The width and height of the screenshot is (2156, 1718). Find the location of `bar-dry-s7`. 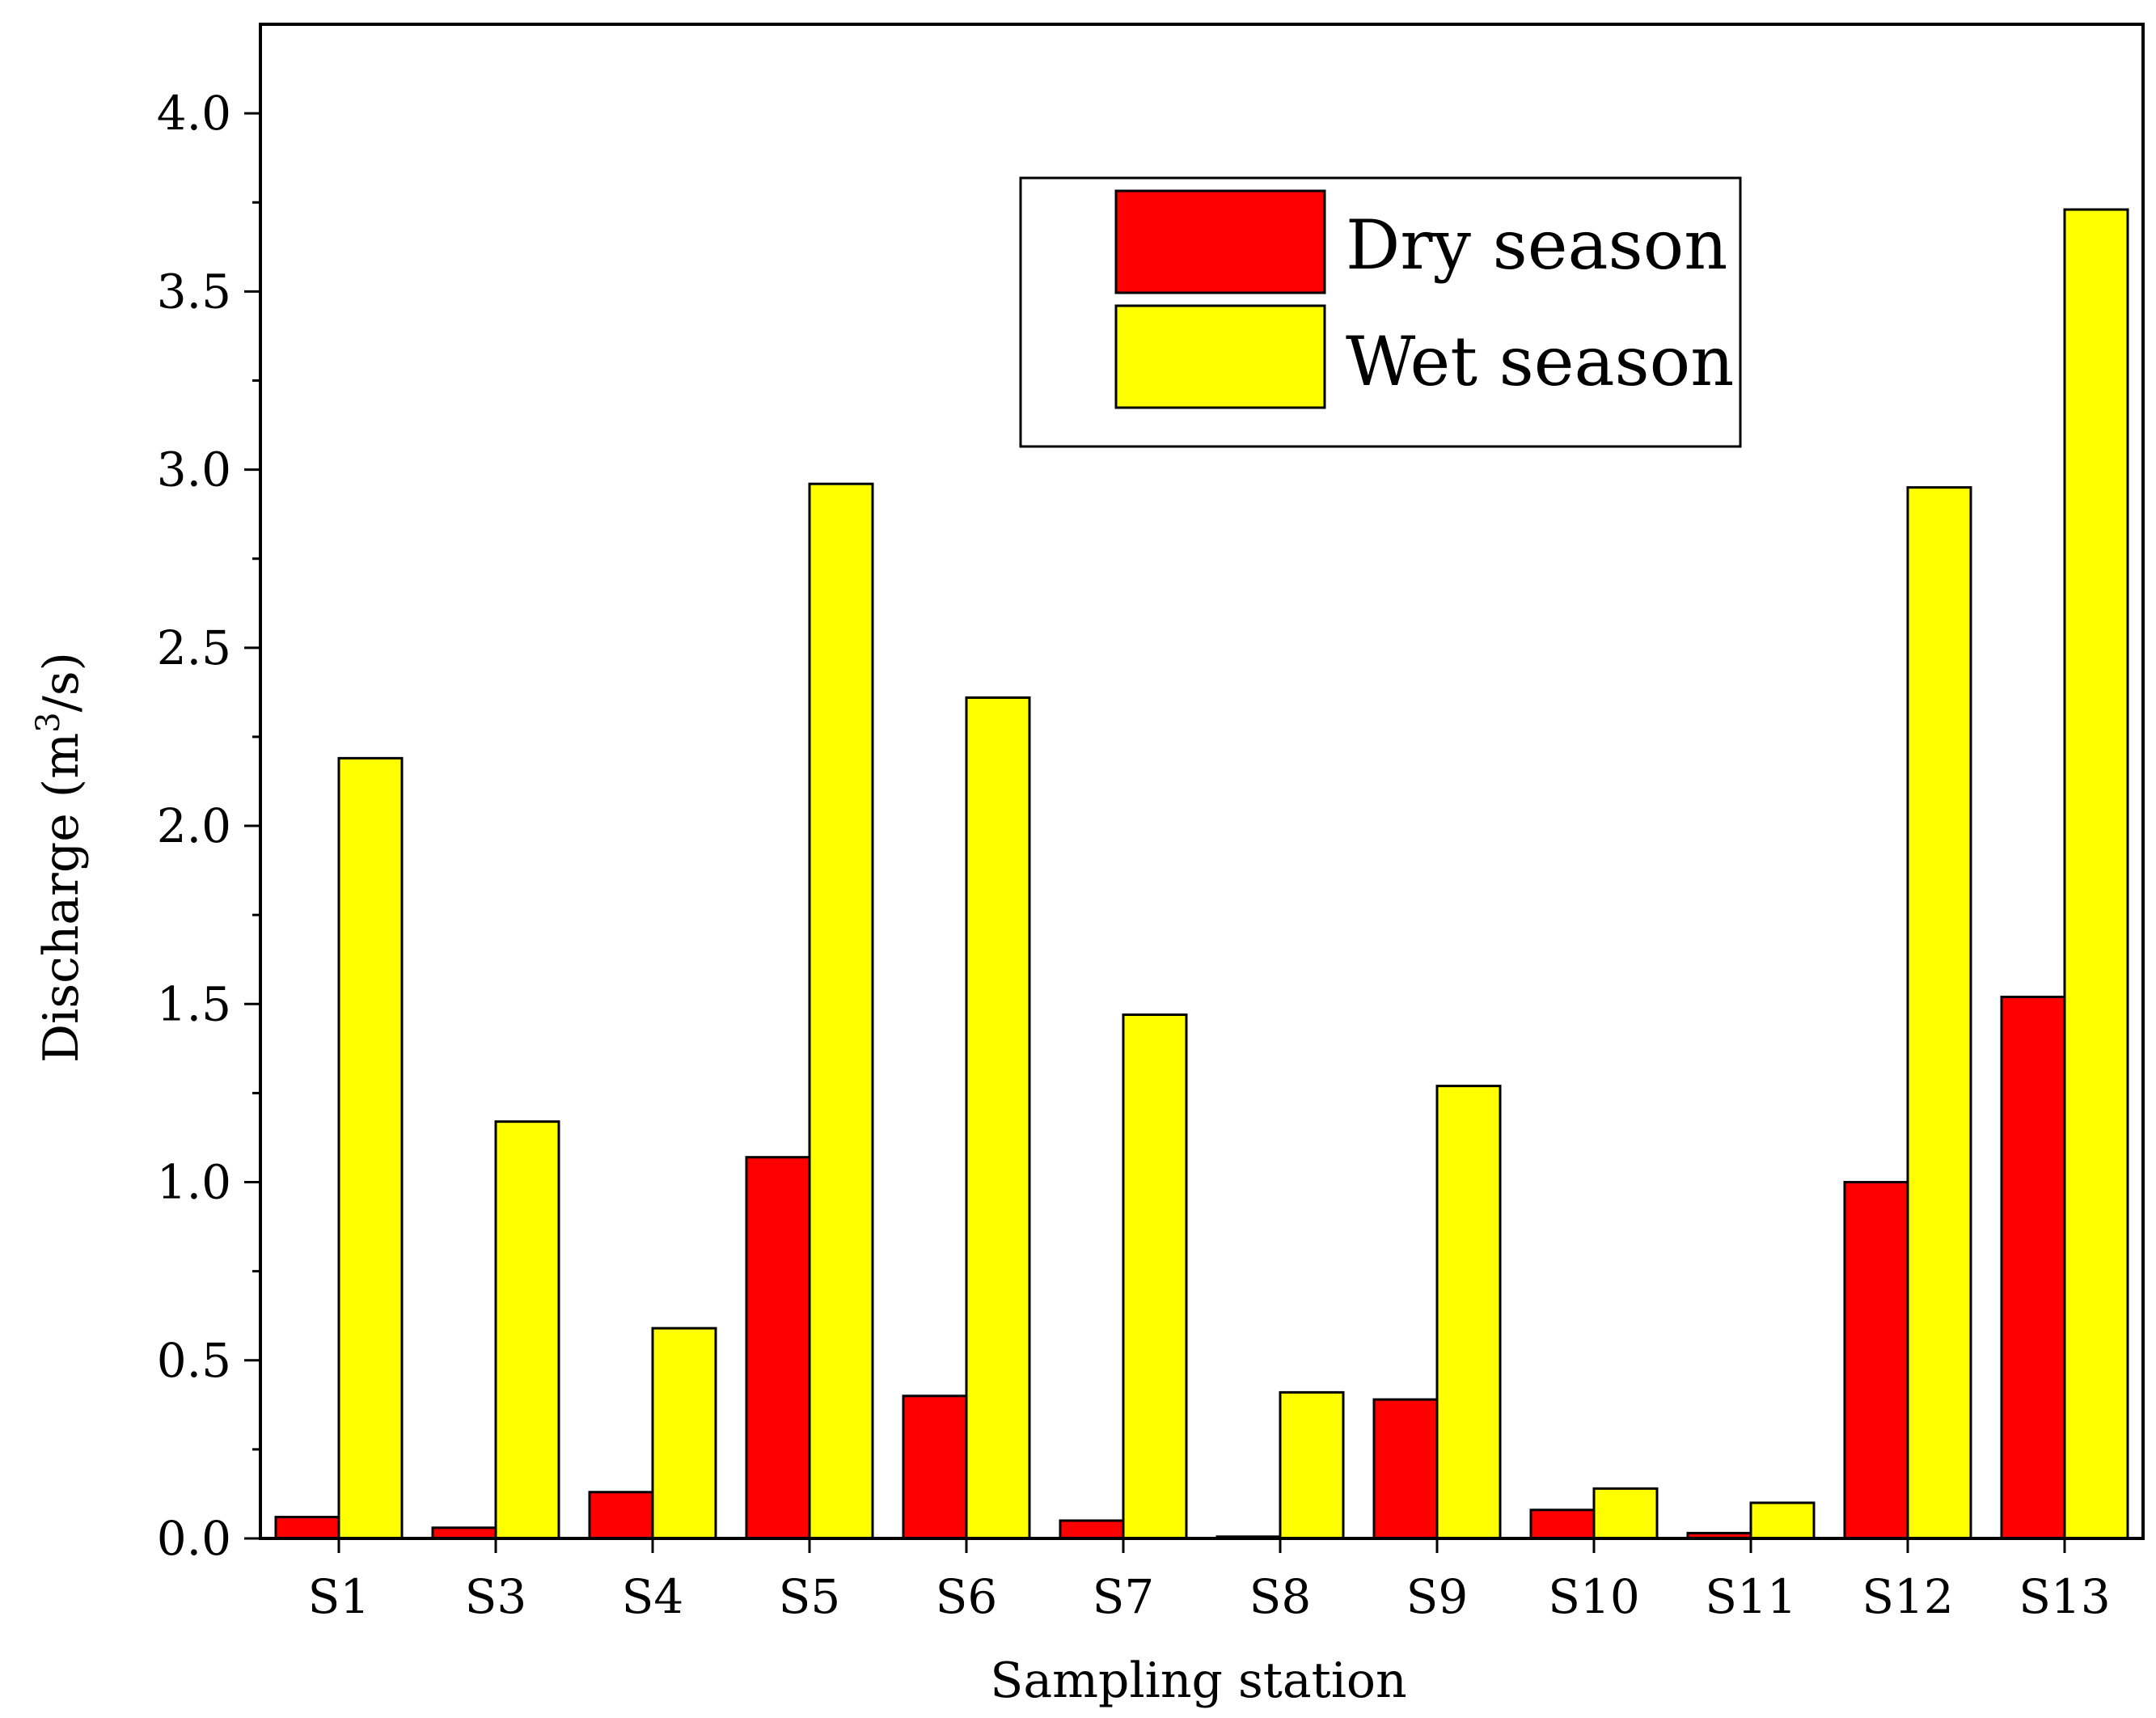

bar-dry-s7 is located at coordinates (1092, 1529).